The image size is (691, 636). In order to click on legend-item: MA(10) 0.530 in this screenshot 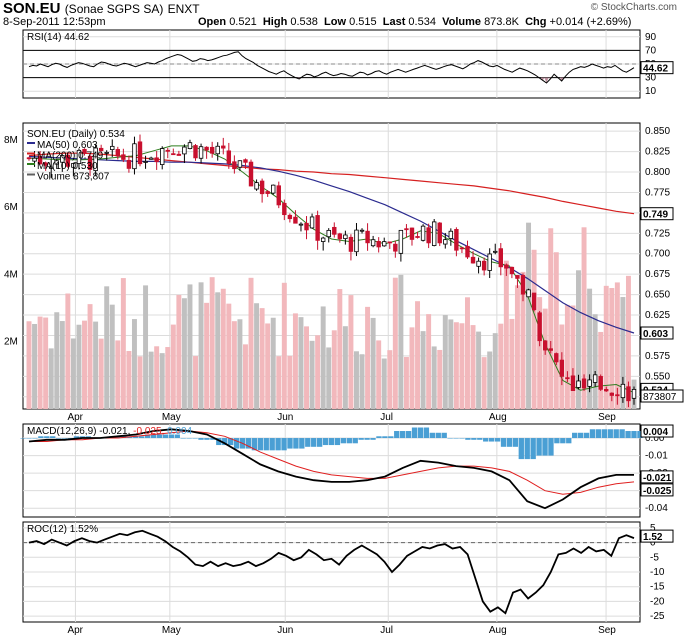, I will do `click(67, 166)`.